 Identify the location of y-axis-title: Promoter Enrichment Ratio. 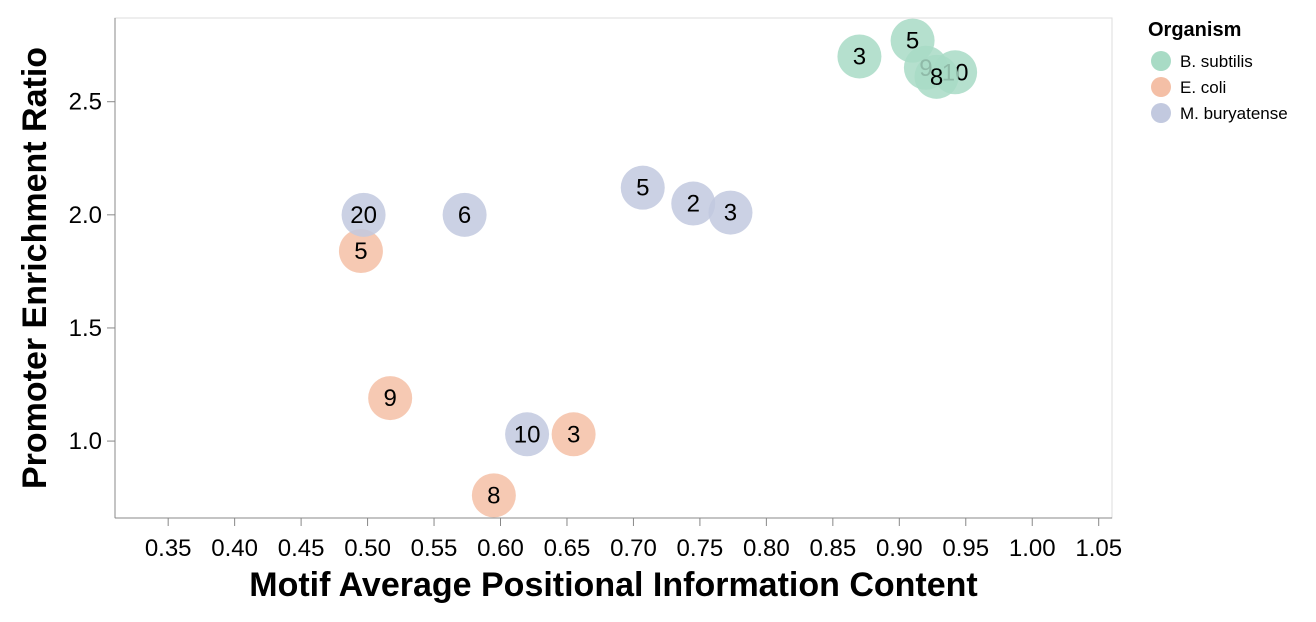
(35, 268).